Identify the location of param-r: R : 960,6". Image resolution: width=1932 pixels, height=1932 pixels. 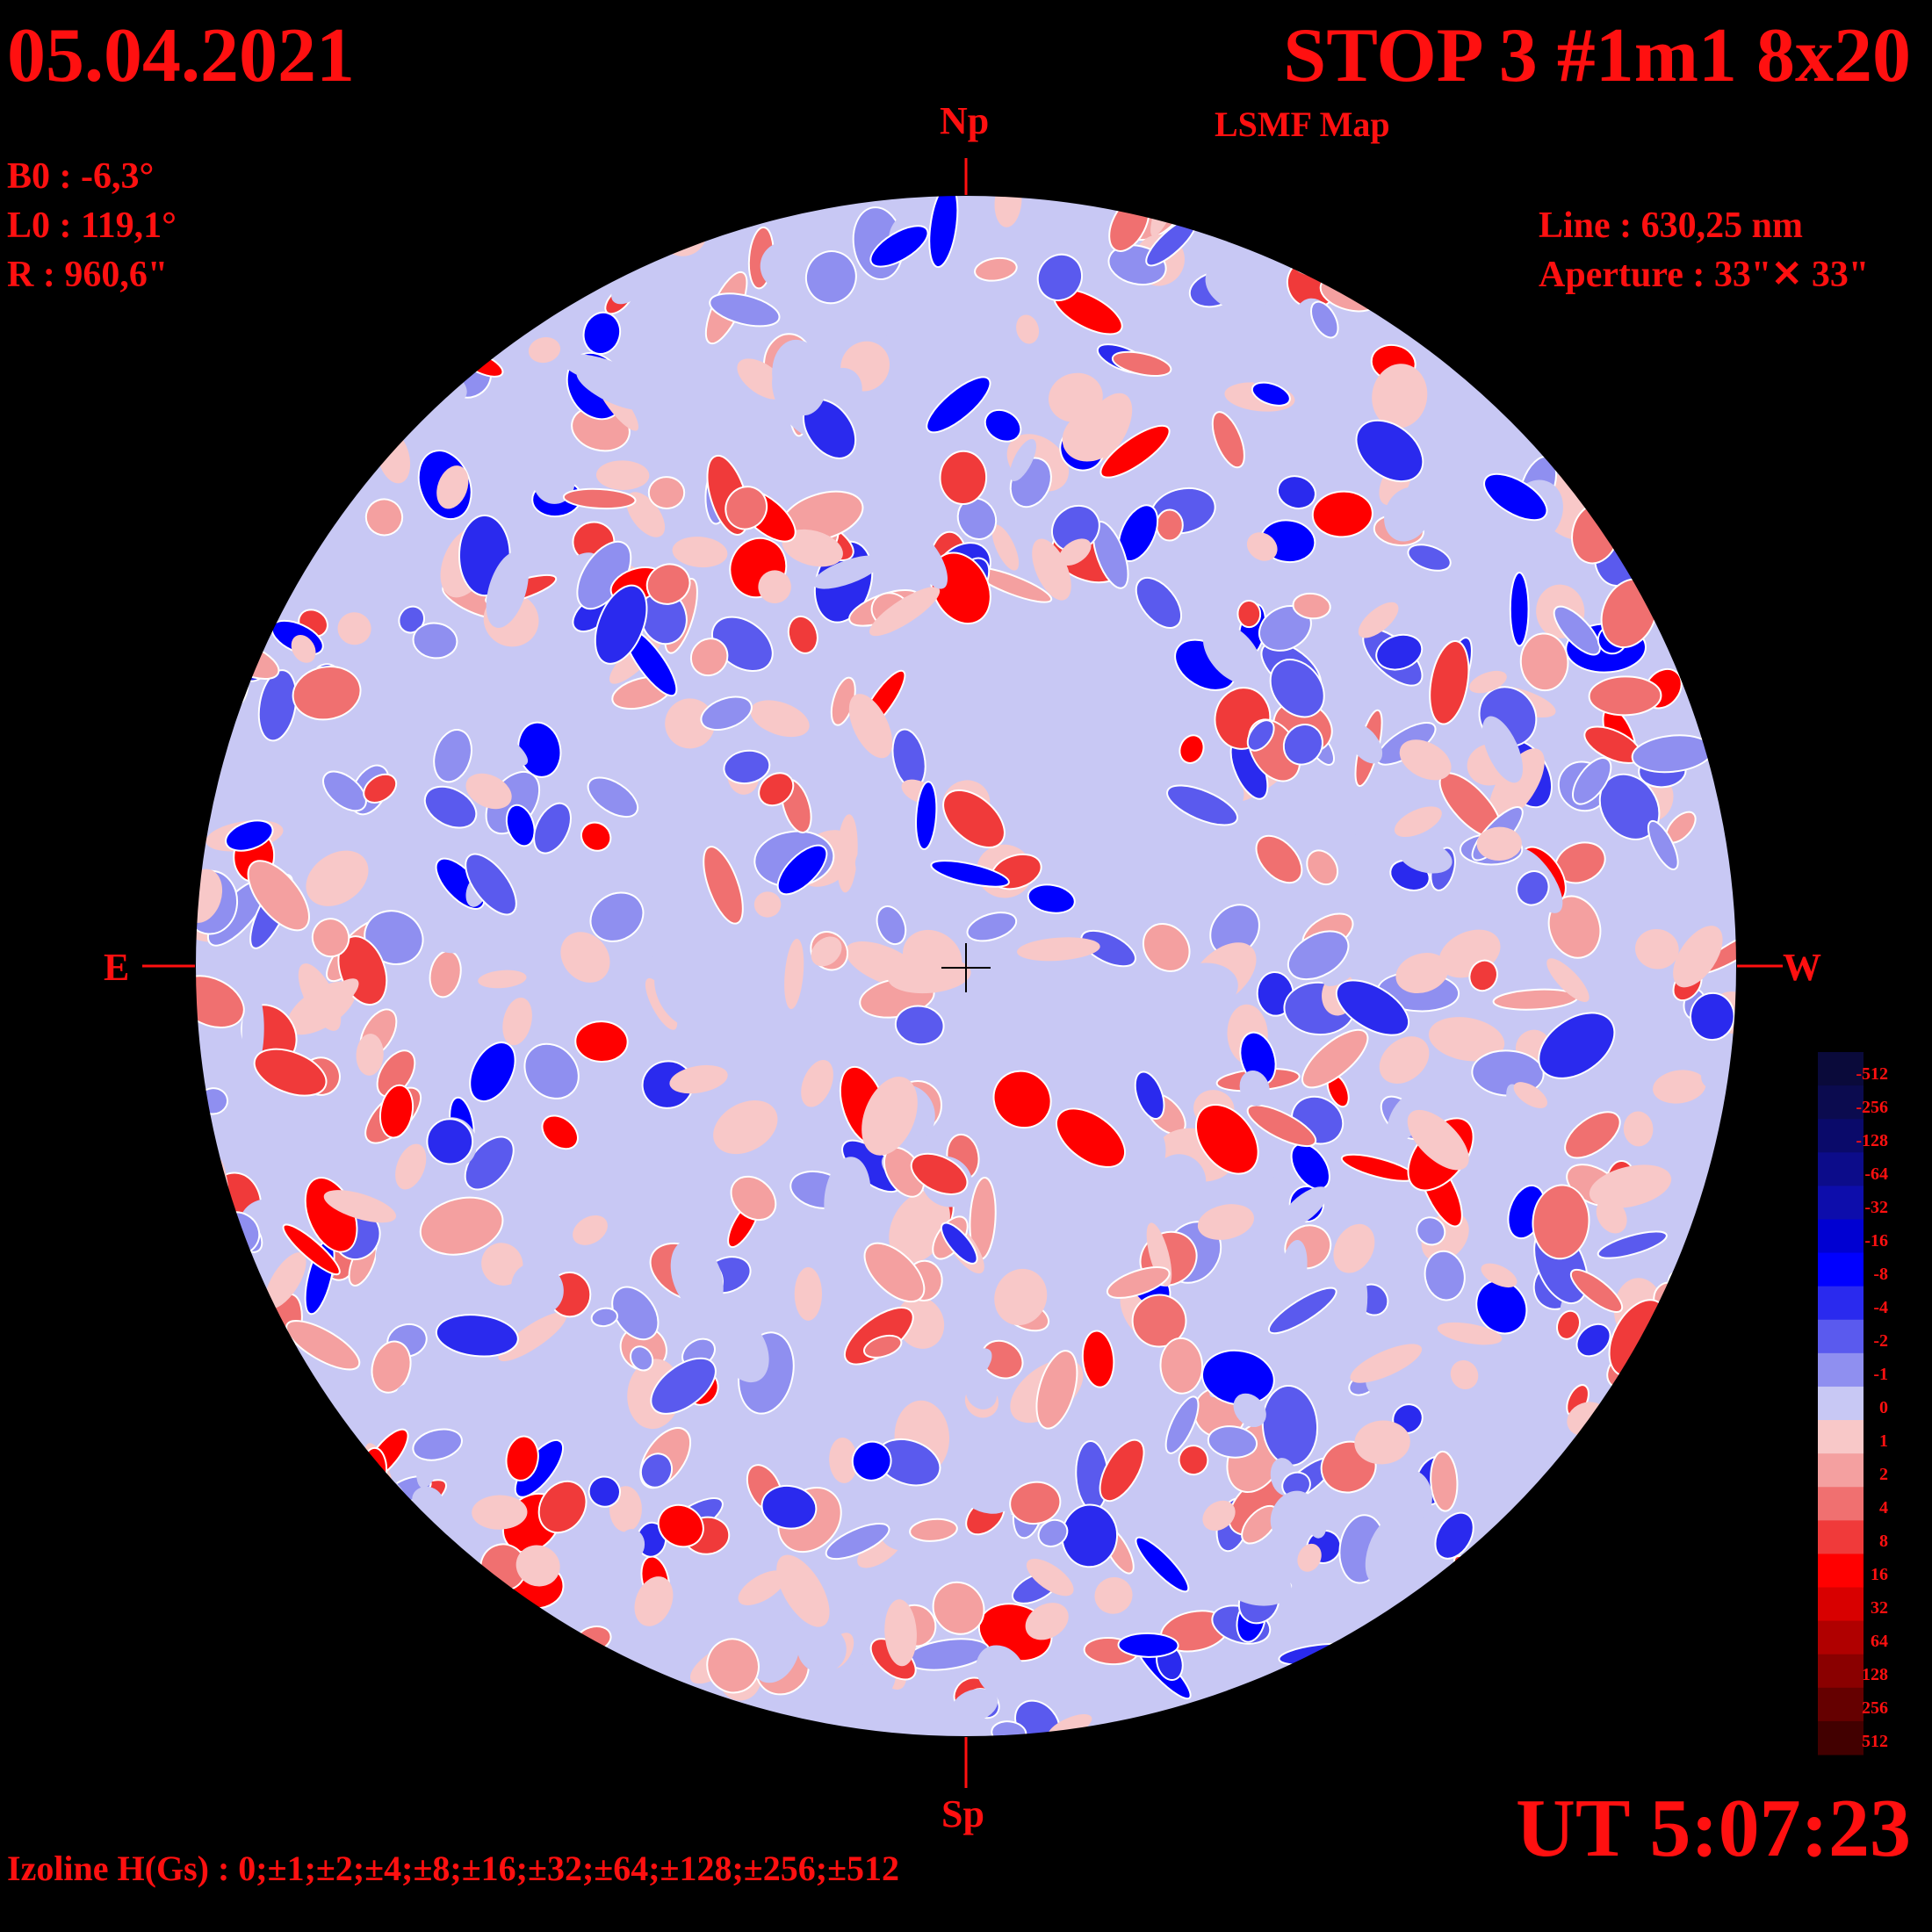
(88, 275).